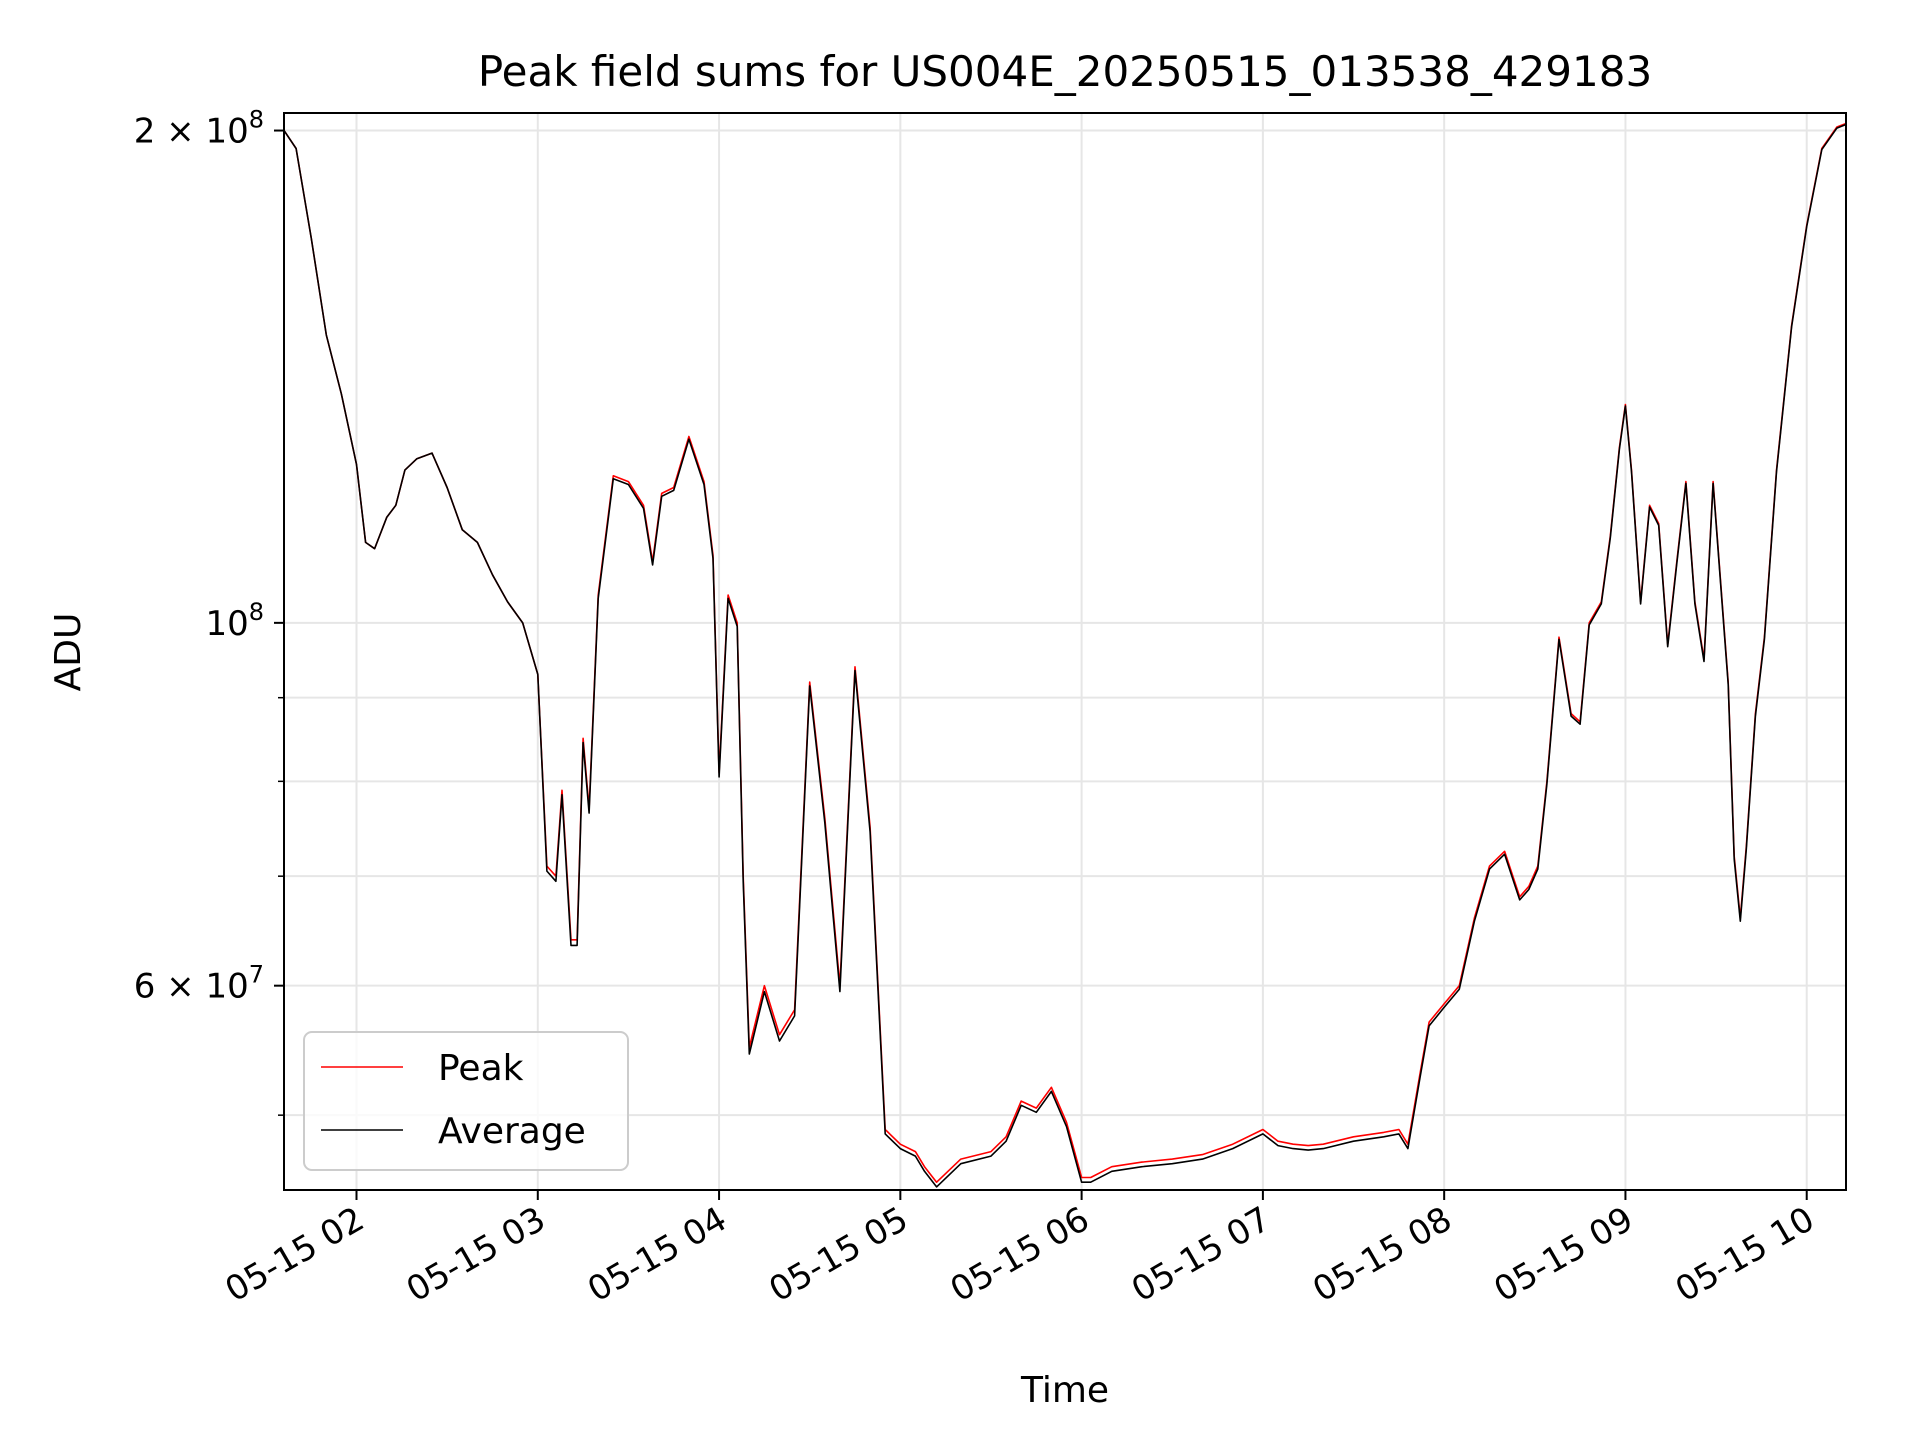  I want to click on legend-label-average: Average, so click(512, 1131).